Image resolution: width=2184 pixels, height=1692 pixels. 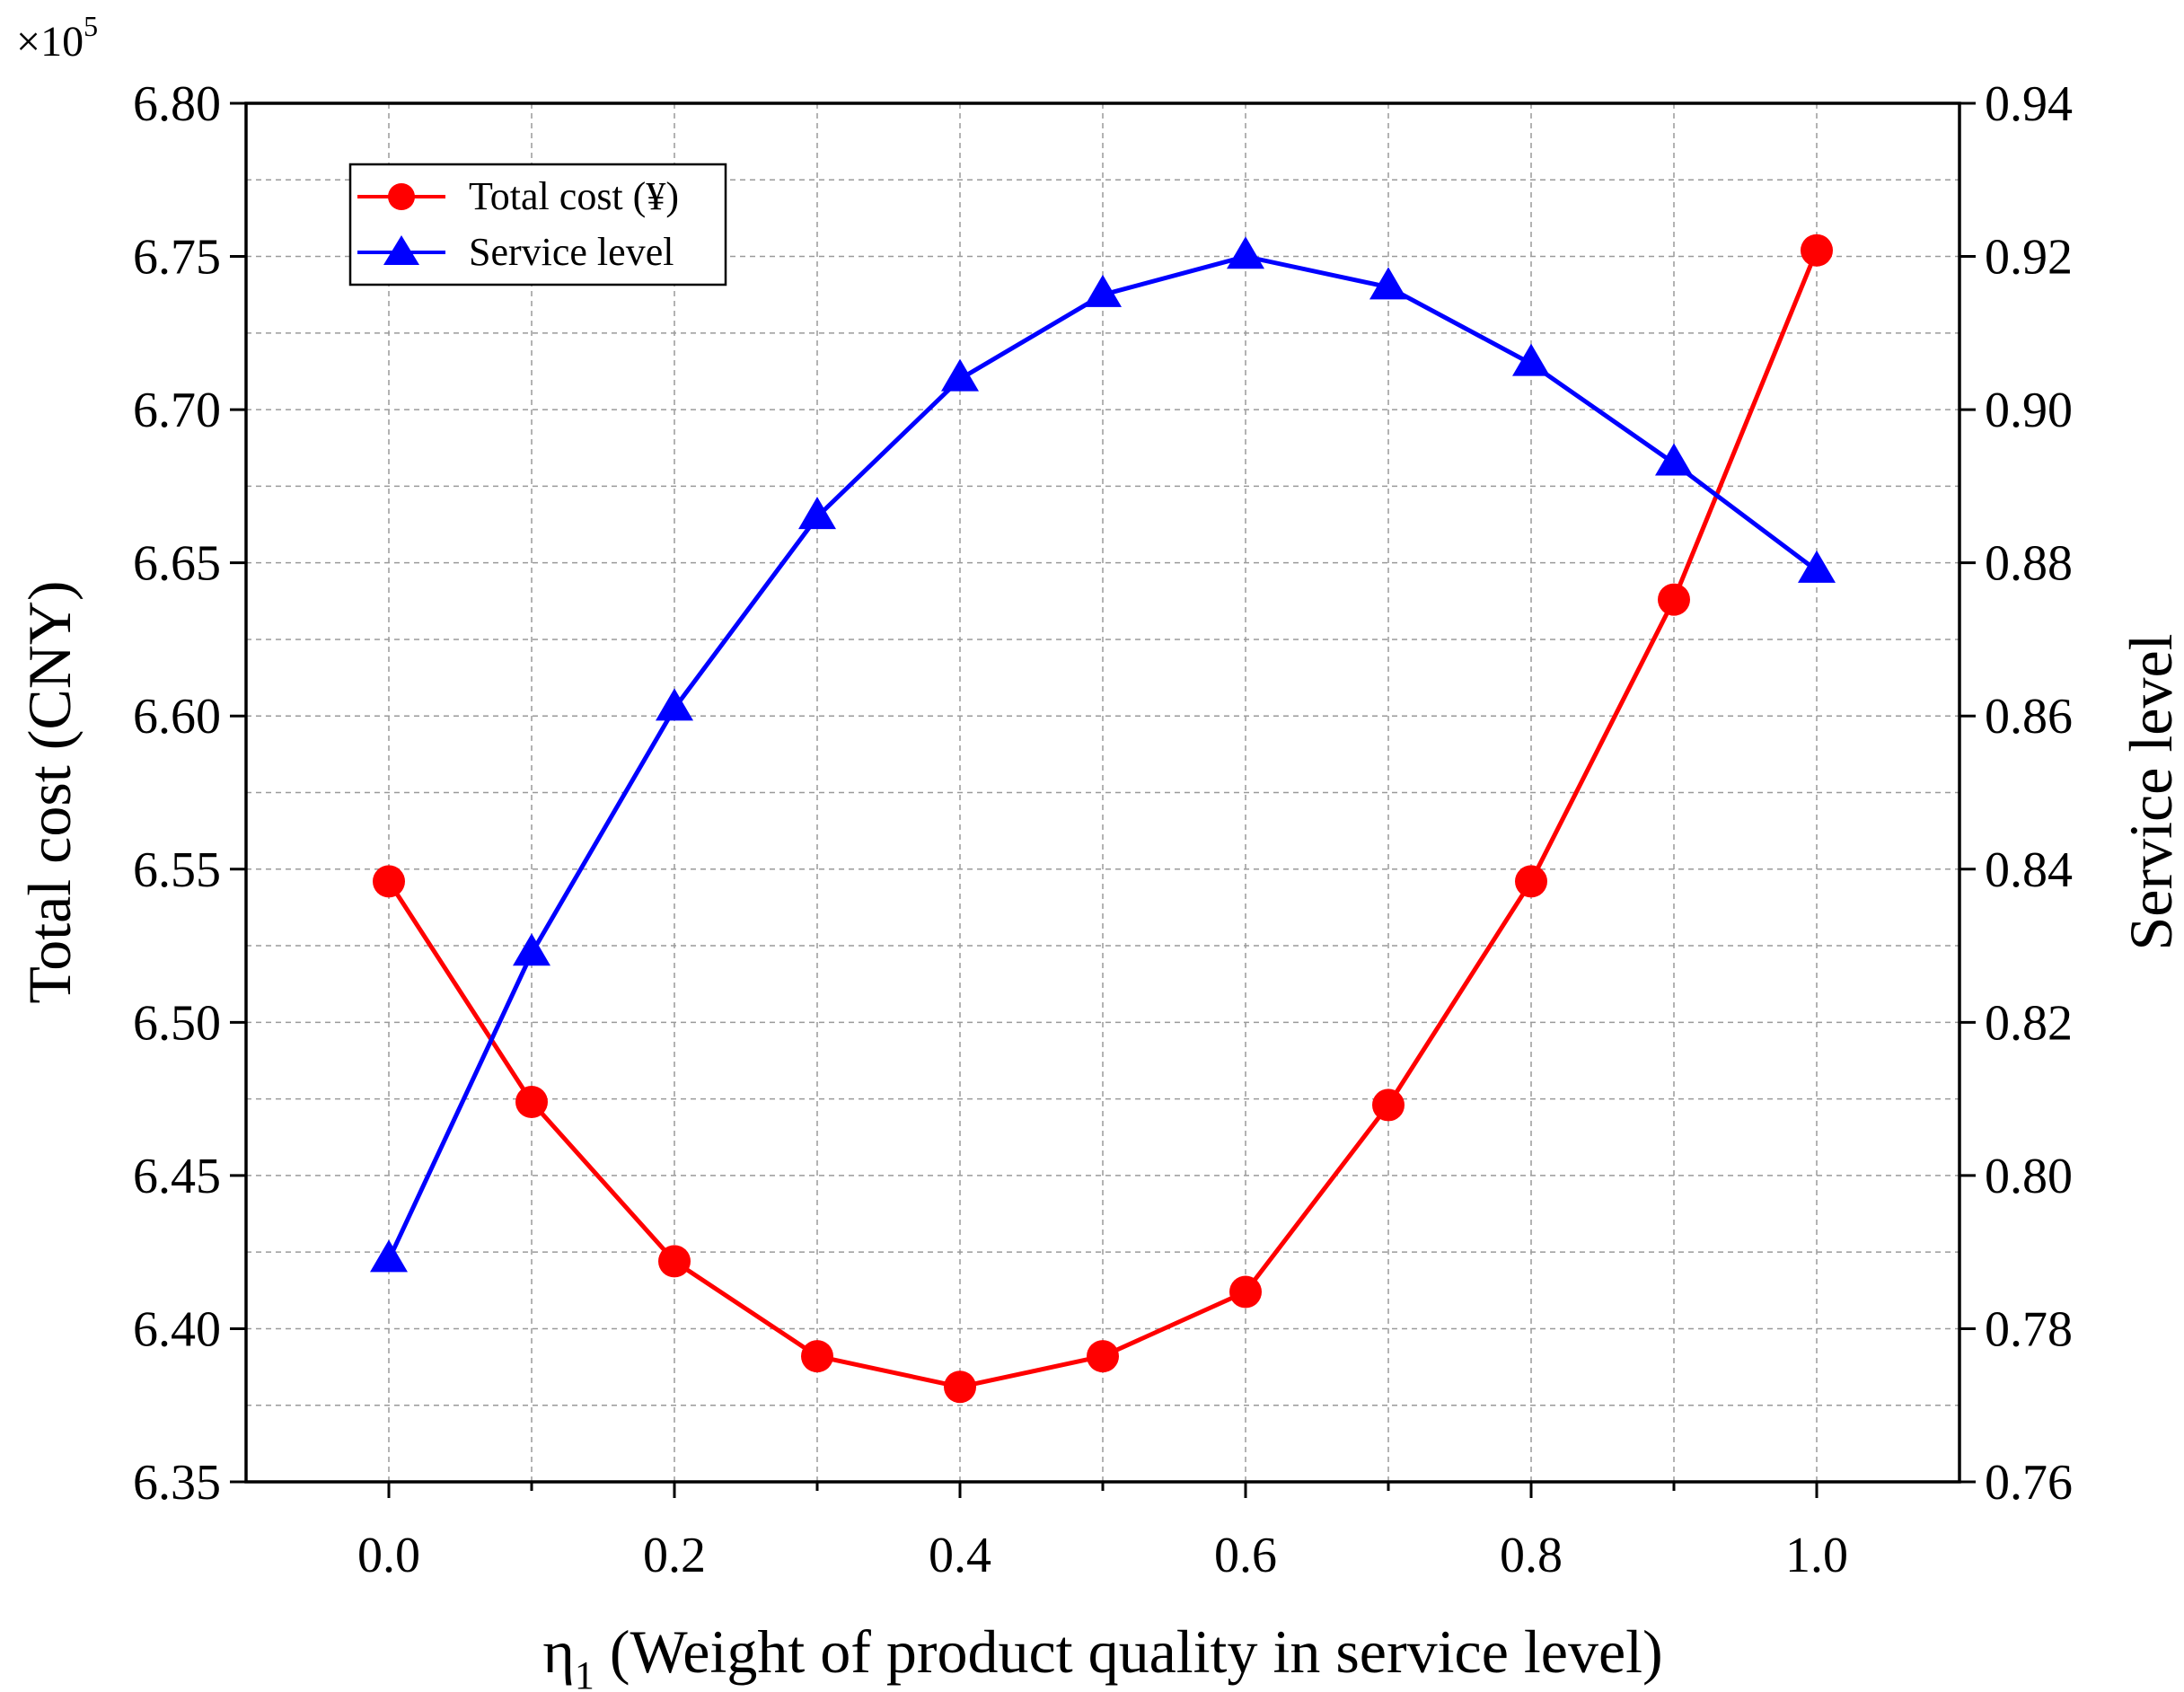 I want to click on y-left-tick-label: 6.55, so click(x=177, y=870).